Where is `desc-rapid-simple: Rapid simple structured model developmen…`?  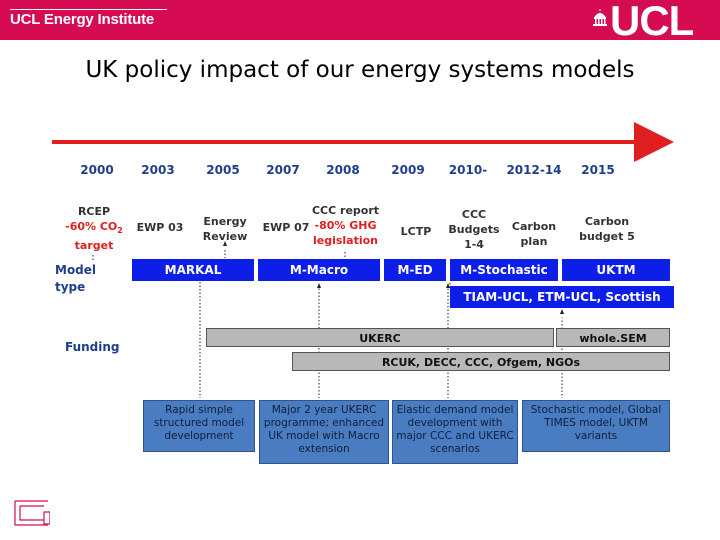
desc-rapid-simple: Rapid simple structured model developmen… is located at coordinates (199, 426).